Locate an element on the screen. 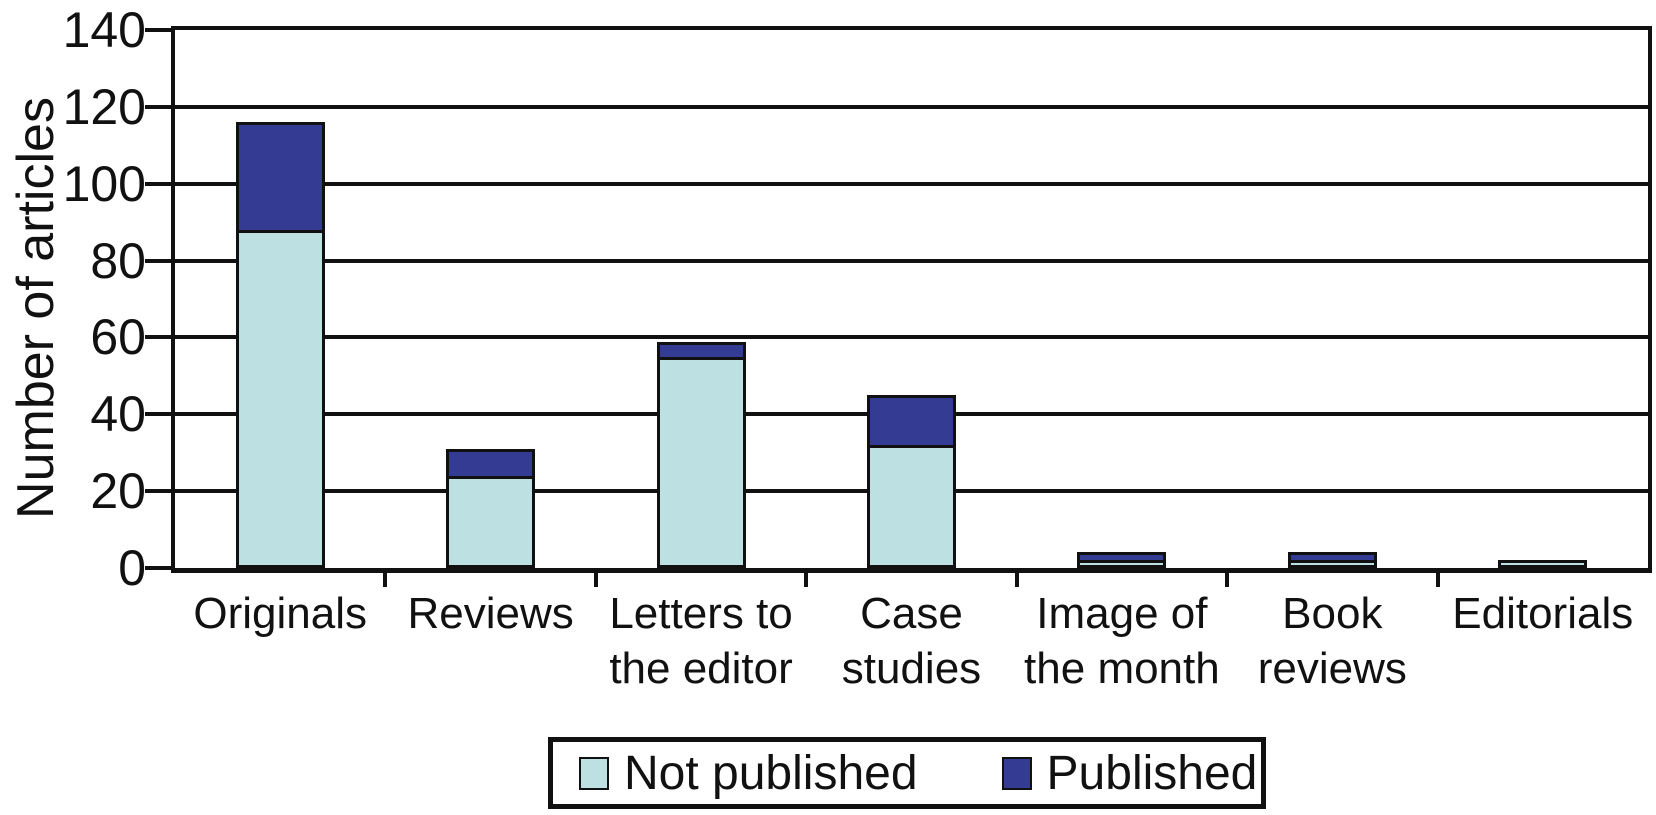  y-tick-label-140: 140 is located at coordinates (104, 30).